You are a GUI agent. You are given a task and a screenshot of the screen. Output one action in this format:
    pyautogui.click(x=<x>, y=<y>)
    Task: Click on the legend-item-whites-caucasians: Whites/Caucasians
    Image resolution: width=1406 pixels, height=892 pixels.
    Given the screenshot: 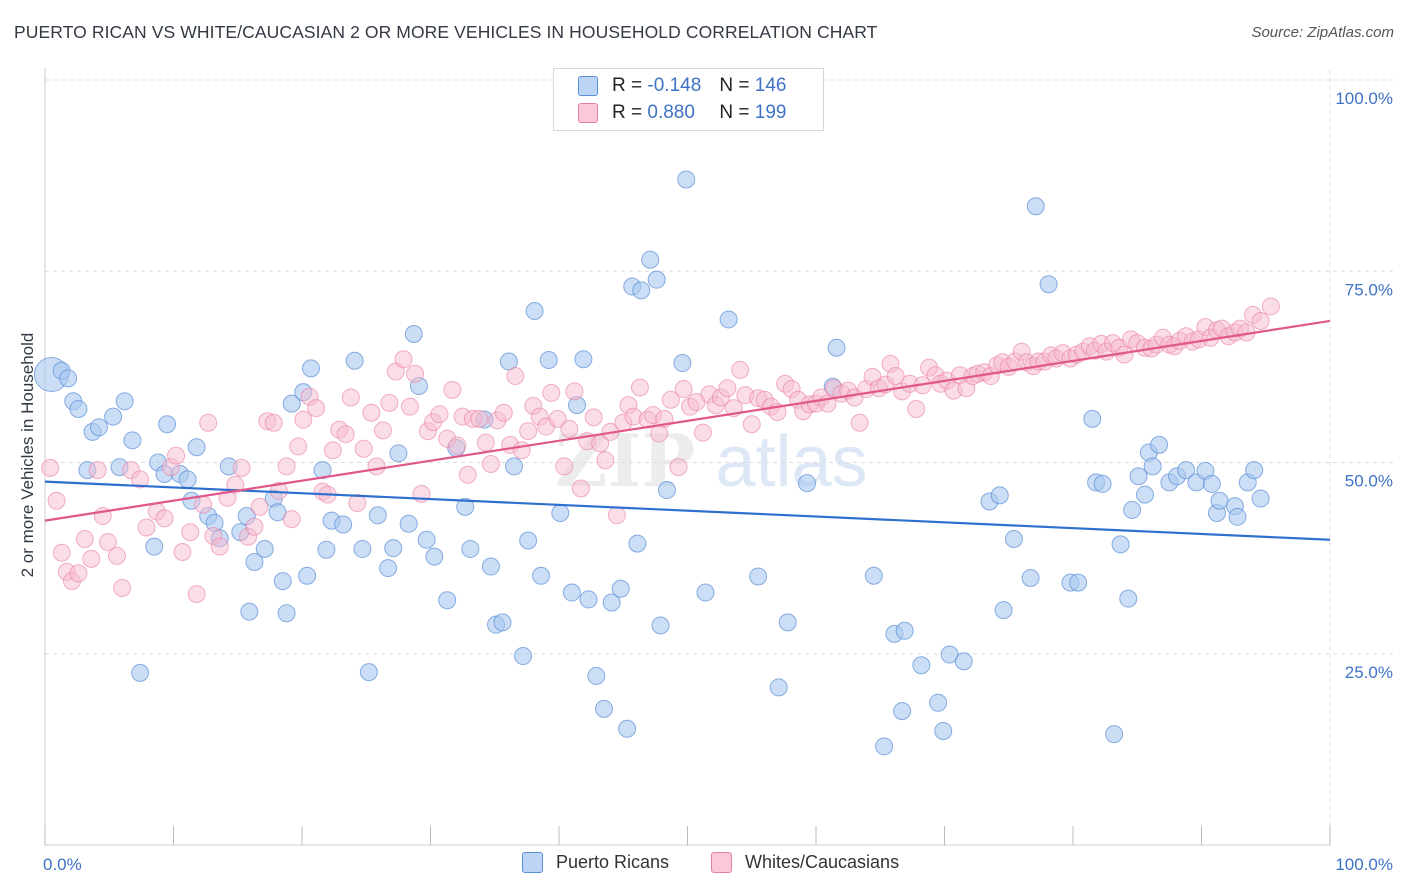 What is the action you would take?
    pyautogui.click(x=805, y=862)
    